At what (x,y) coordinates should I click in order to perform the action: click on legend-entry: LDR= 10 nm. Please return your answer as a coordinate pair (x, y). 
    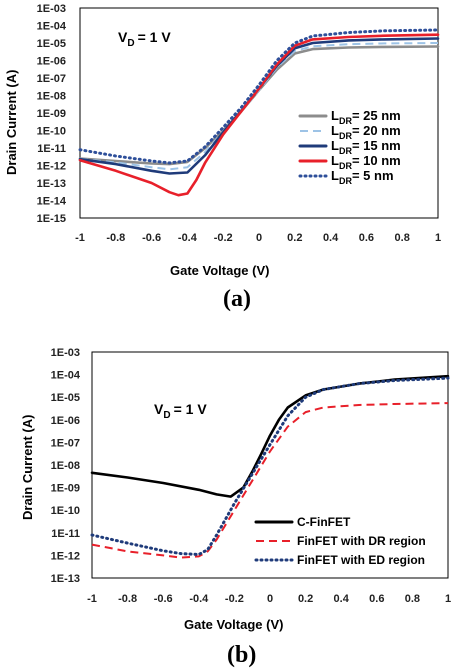
    Looking at the image, I should click on (366, 162).